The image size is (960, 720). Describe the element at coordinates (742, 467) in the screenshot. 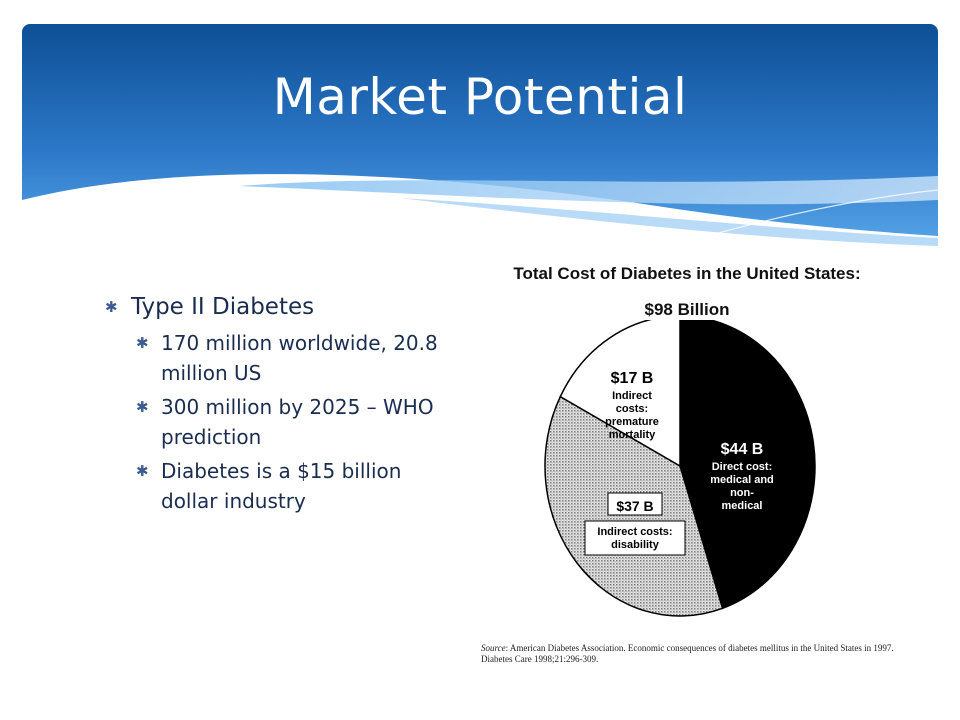

I see `pie-slice-description: Direct cost:` at that location.